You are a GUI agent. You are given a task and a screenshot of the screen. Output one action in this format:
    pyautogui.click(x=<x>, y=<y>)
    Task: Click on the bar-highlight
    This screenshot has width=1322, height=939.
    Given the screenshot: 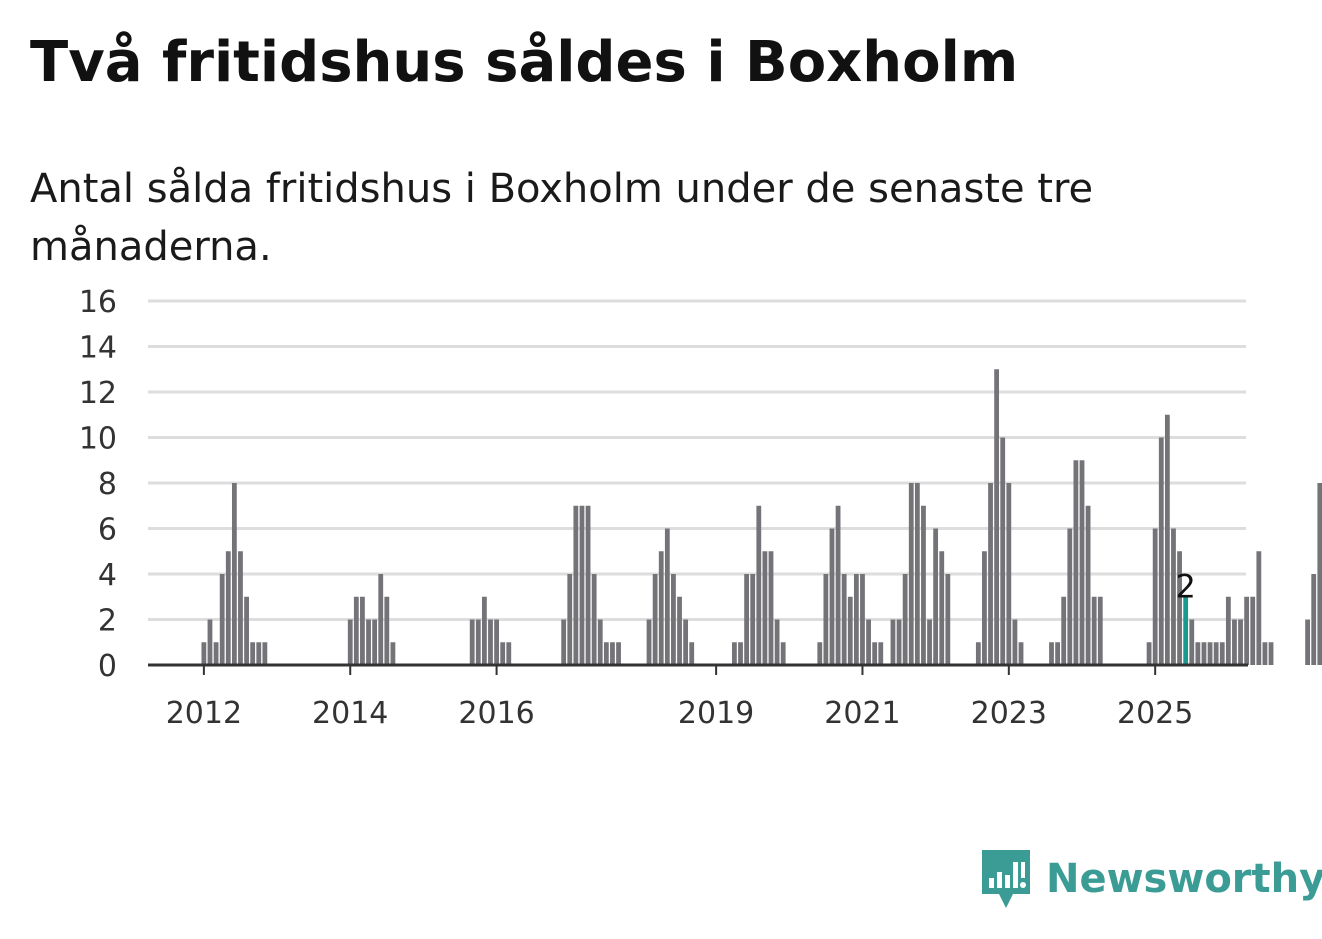 What is the action you would take?
    pyautogui.click(x=1186, y=630)
    